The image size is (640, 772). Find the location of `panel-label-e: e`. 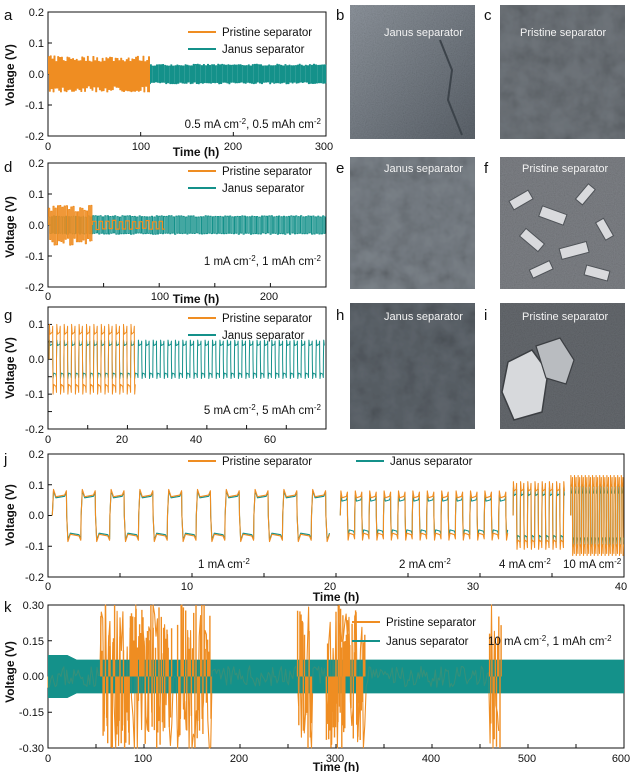

panel-label-e: e is located at coordinates (340, 168).